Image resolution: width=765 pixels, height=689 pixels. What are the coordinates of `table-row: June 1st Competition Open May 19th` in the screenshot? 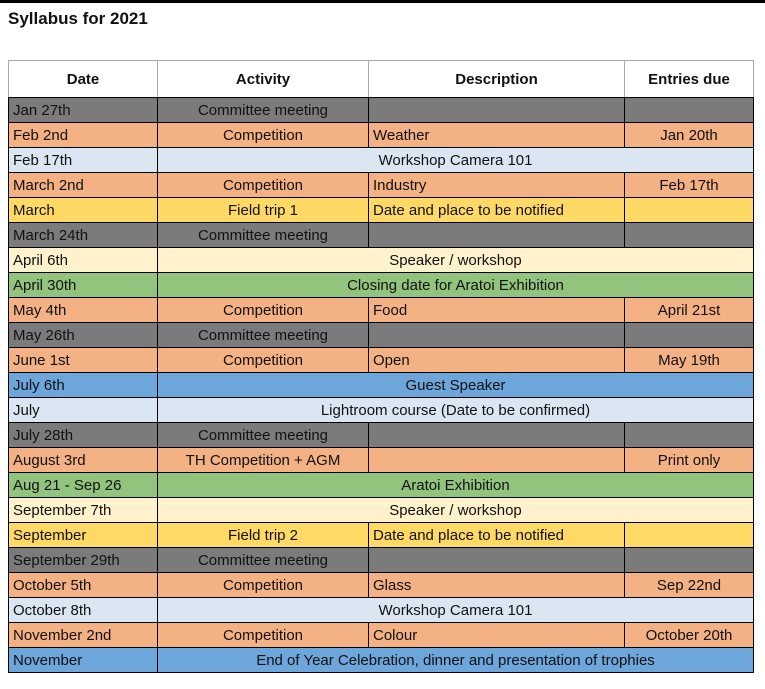 It's located at (381, 360).